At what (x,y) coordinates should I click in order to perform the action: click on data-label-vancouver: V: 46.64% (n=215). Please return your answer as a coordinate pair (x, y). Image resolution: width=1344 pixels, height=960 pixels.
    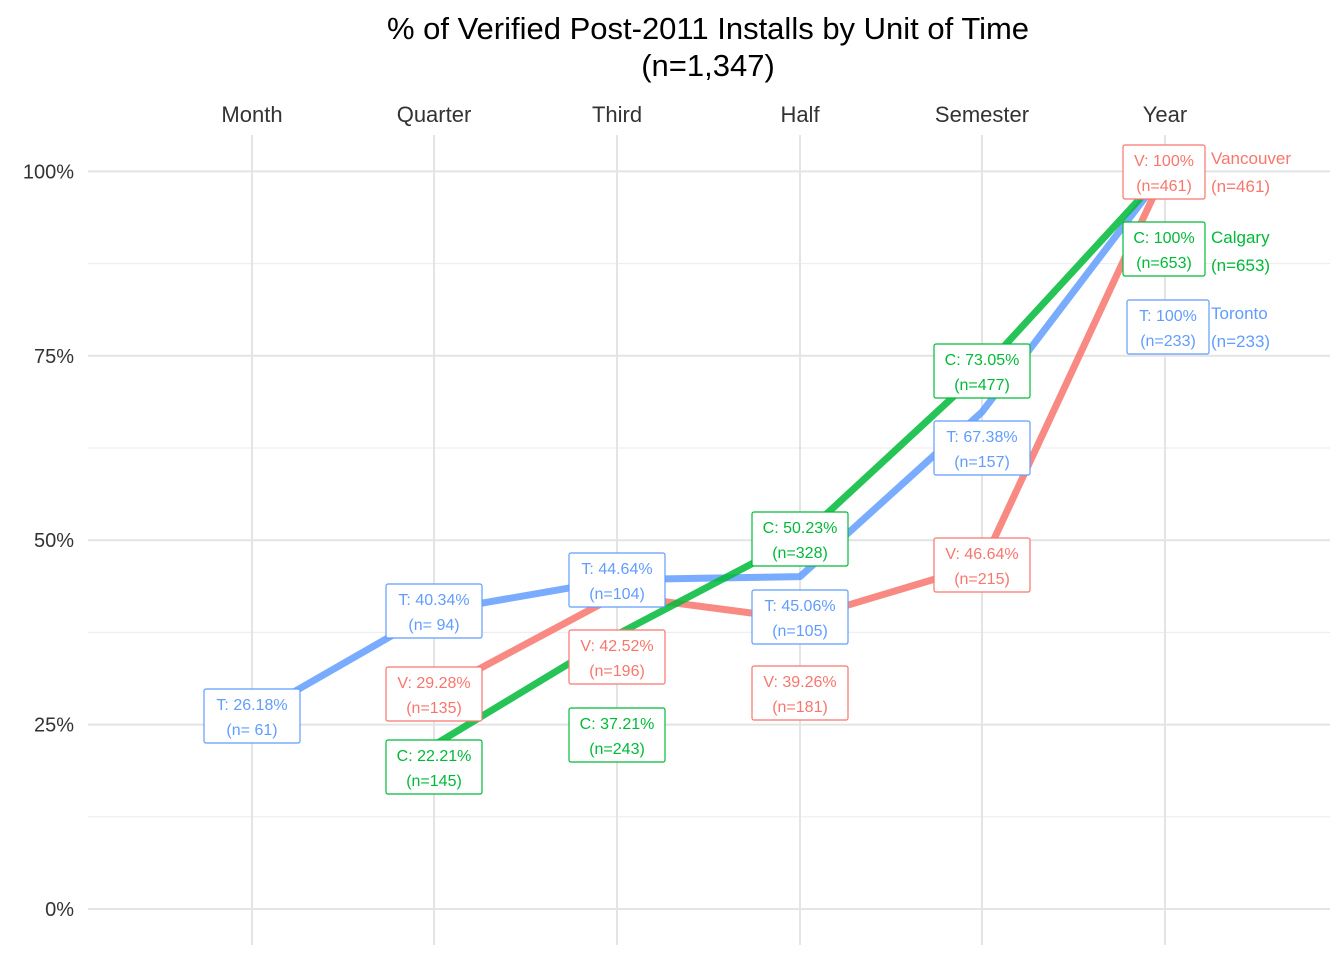
    Looking at the image, I should click on (982, 565).